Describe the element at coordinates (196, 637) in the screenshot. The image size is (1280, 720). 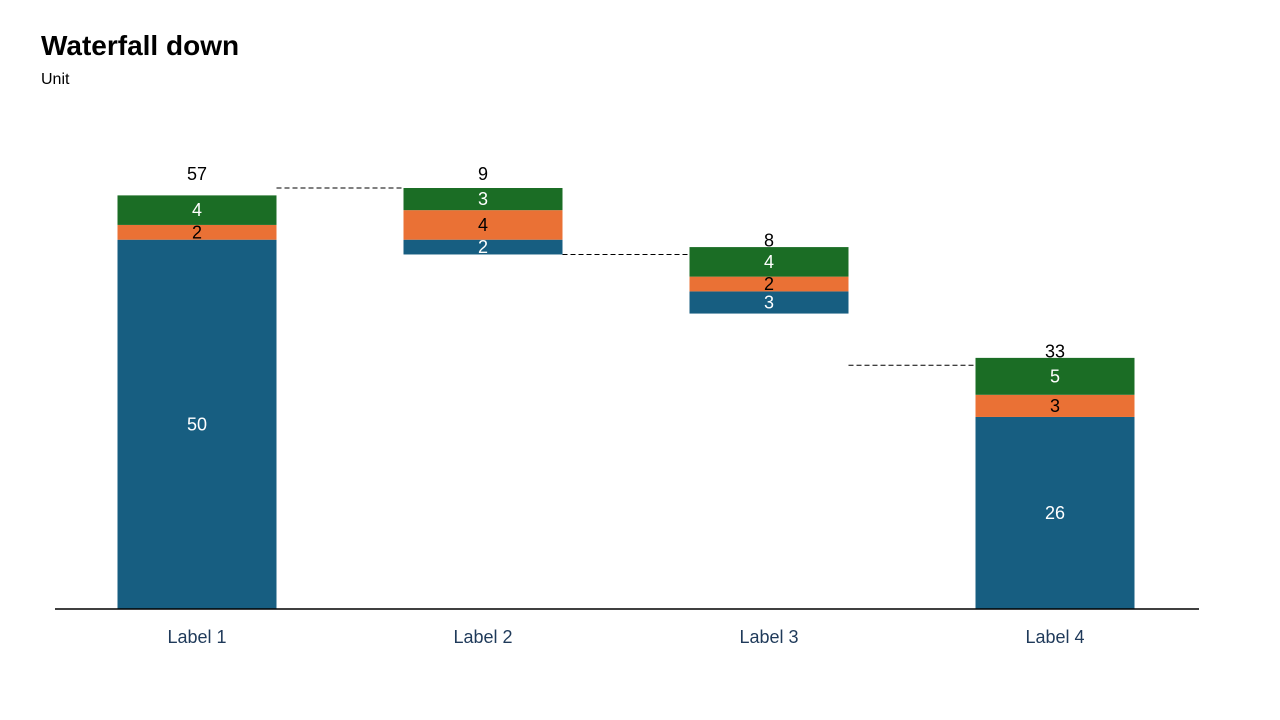
I see `x-tick-label: Label 1` at that location.